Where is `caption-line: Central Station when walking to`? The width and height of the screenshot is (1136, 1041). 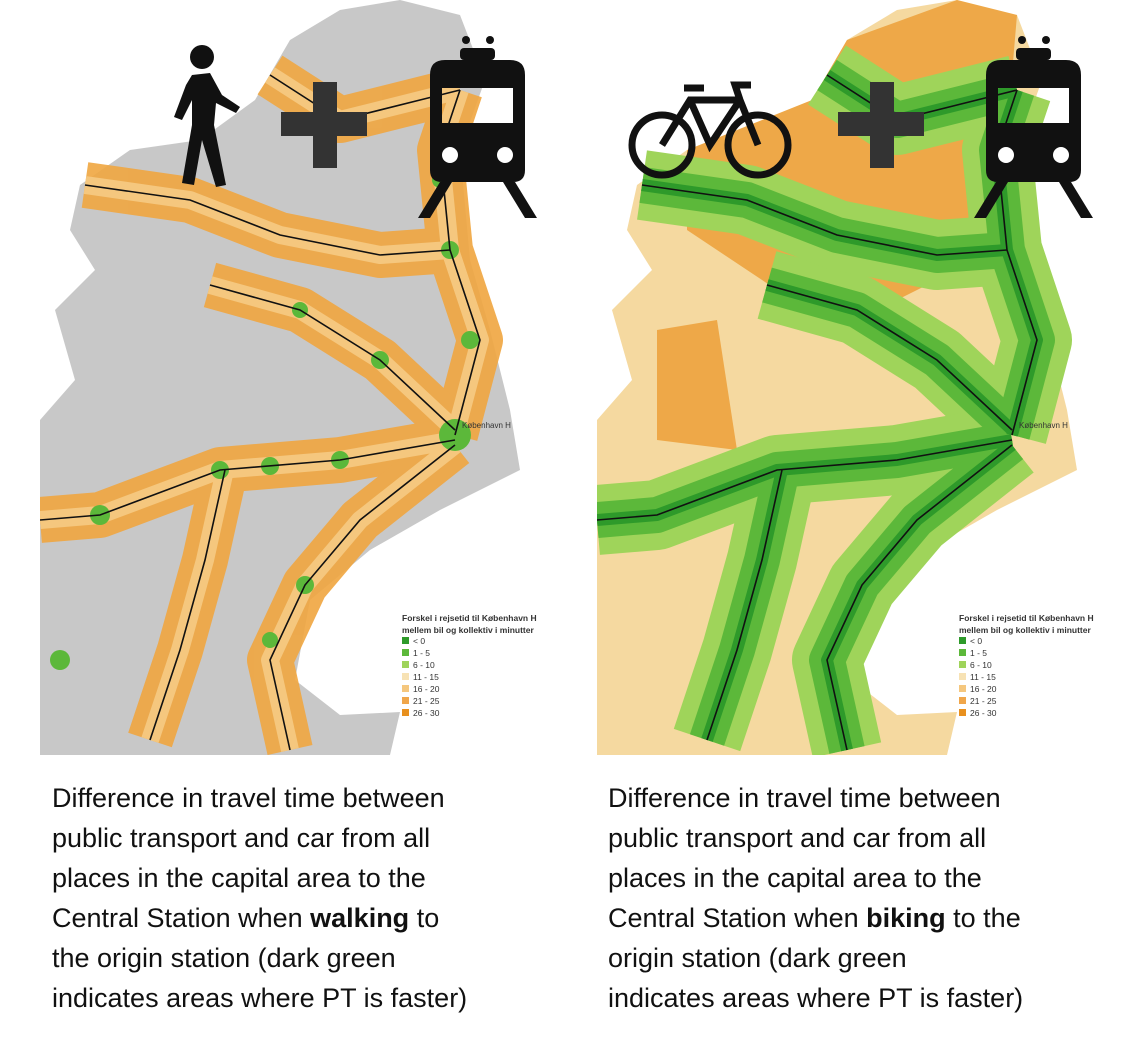
caption-line: Central Station when walking to is located at coordinates (312, 918).